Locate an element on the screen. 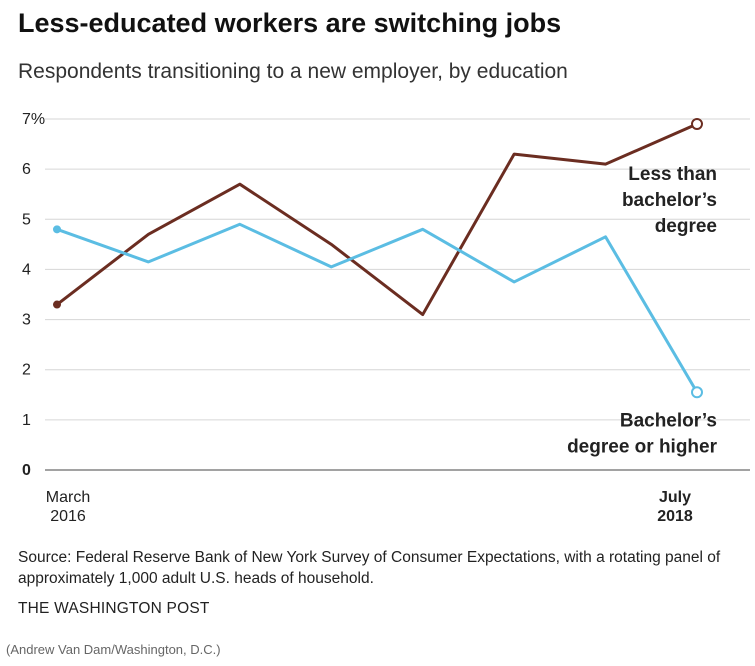 This screenshot has width=755, height=666. publisher-name: THE WASHINGTON POST is located at coordinates (114, 608).